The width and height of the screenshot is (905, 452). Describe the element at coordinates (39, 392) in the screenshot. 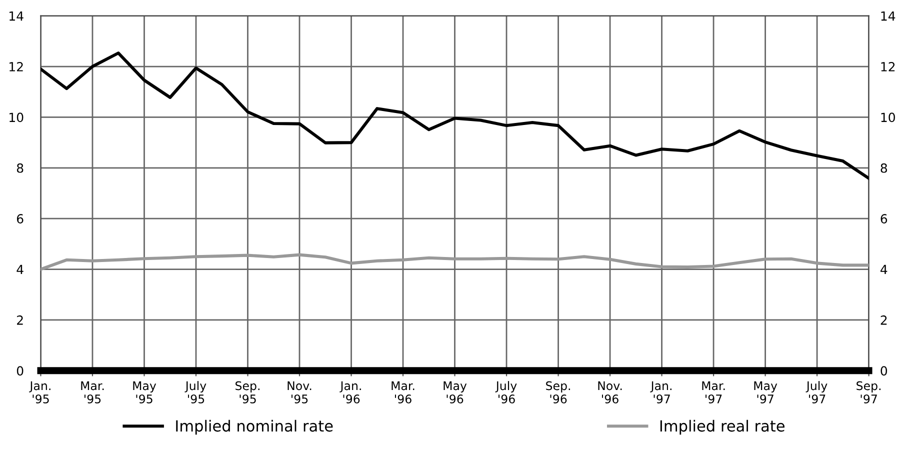

I see `x-tick-label: Jan. '95` at that location.